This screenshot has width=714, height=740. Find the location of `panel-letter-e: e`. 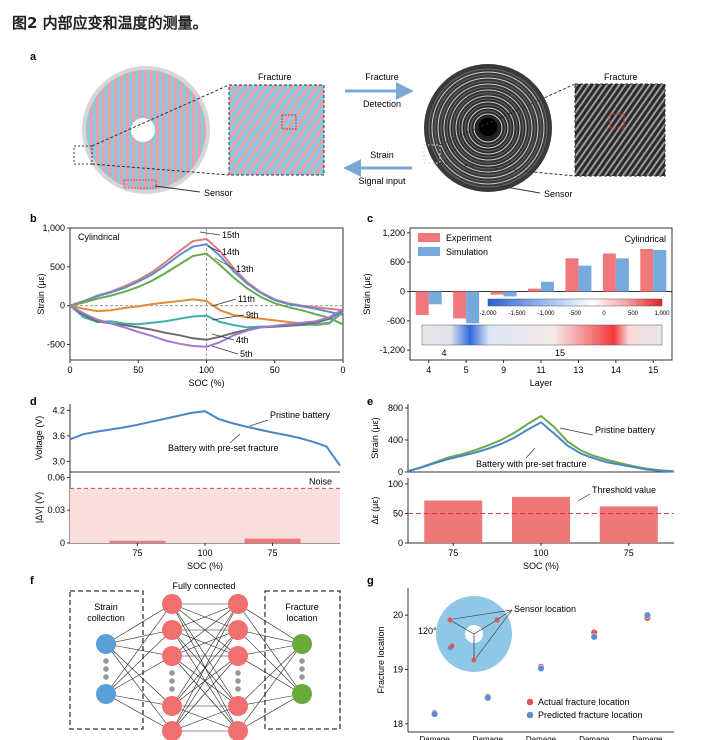

panel-letter-e: e is located at coordinates (370, 402).